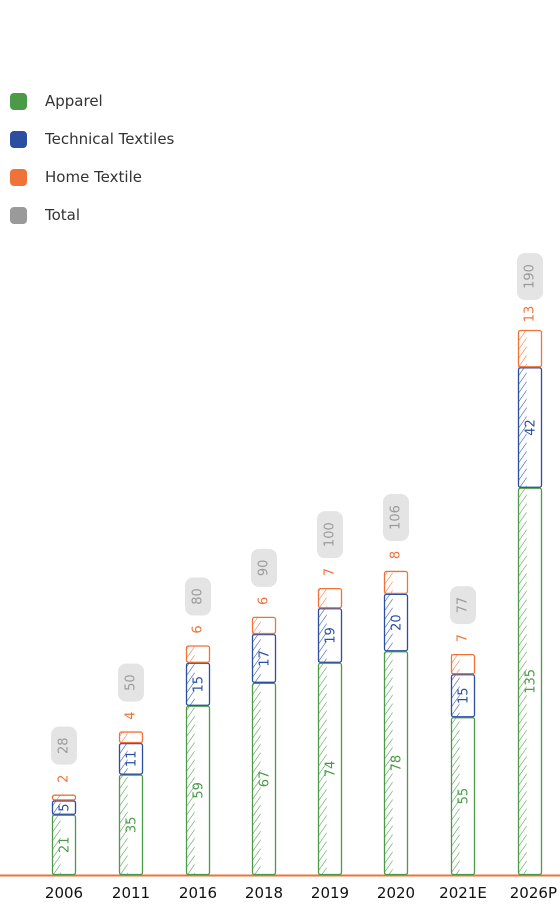  Describe the element at coordinates (64, 779) in the screenshot. I see `data-label-home-textile: 2` at that location.